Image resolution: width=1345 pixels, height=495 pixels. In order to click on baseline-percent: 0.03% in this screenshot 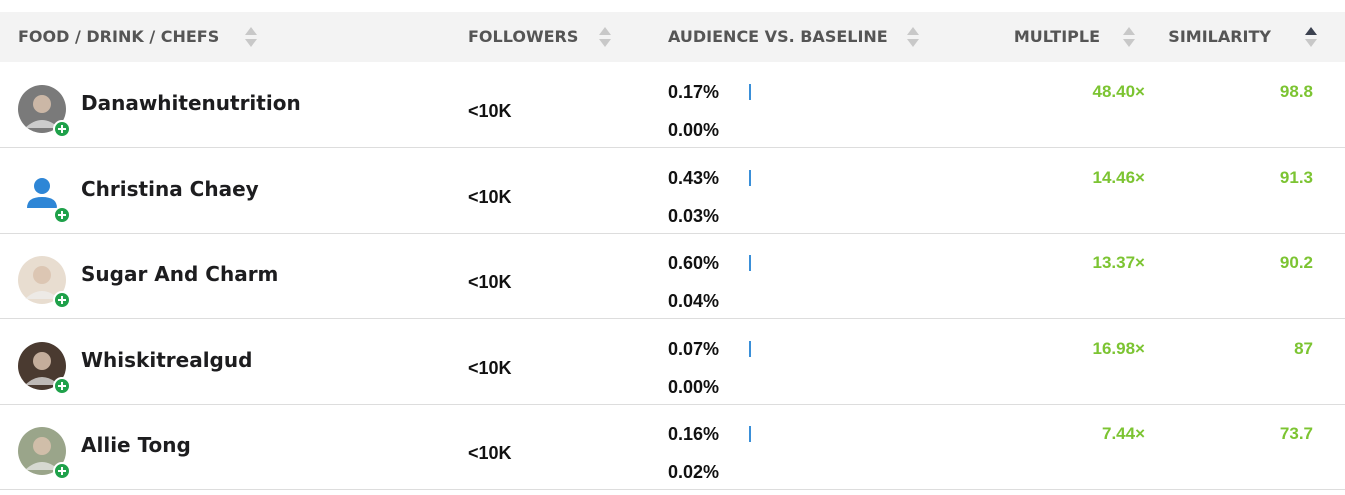, I will do `click(694, 215)`.